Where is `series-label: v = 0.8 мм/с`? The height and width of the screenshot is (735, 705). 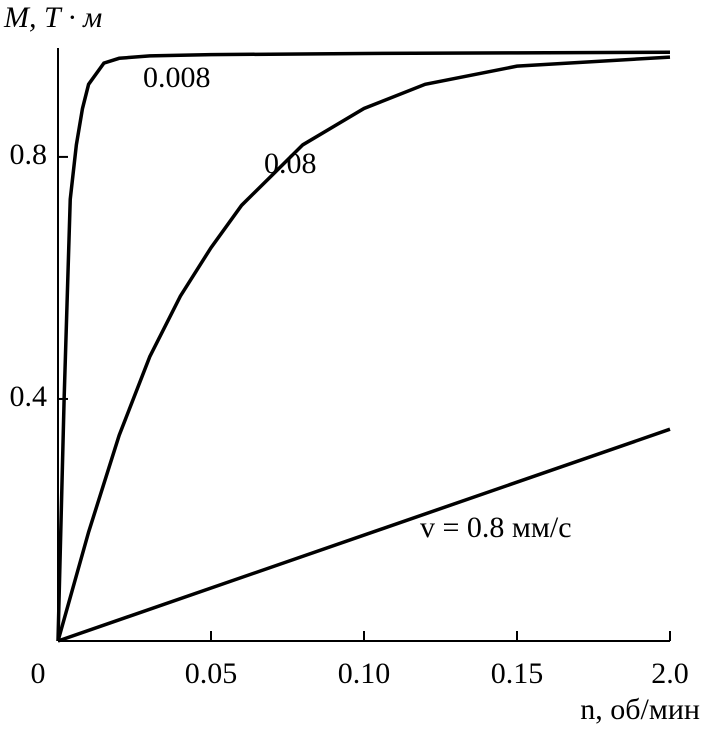 series-label: v = 0.8 мм/с is located at coordinates (496, 527).